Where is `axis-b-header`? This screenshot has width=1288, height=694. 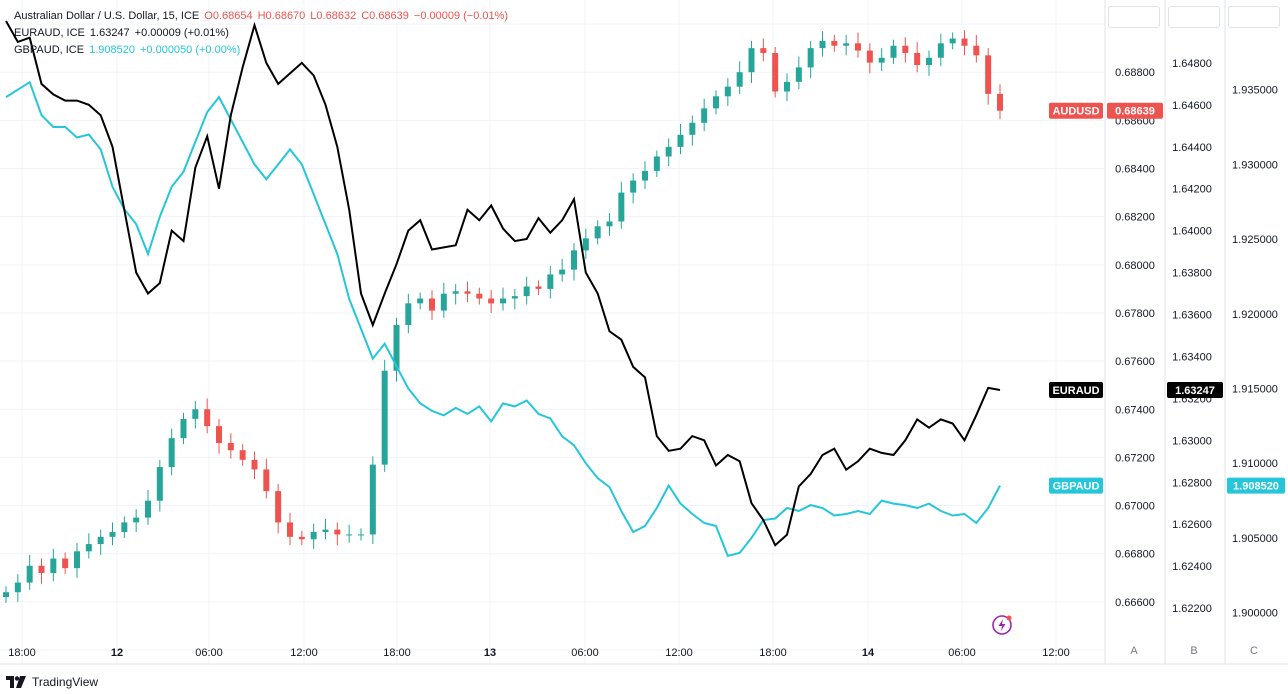
axis-b-header is located at coordinates (1194, 17).